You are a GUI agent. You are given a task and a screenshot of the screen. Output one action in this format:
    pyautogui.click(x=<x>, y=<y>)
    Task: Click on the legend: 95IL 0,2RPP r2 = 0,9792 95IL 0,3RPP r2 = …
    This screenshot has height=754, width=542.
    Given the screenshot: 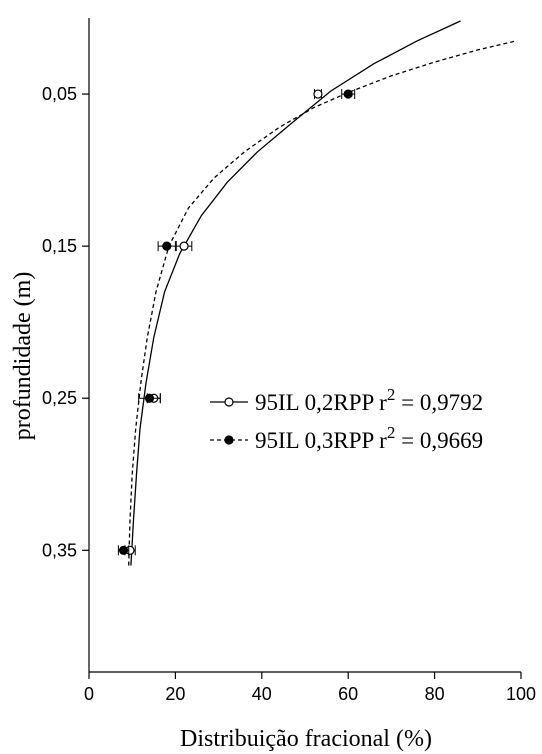 What is the action you would take?
    pyautogui.click(x=346, y=419)
    